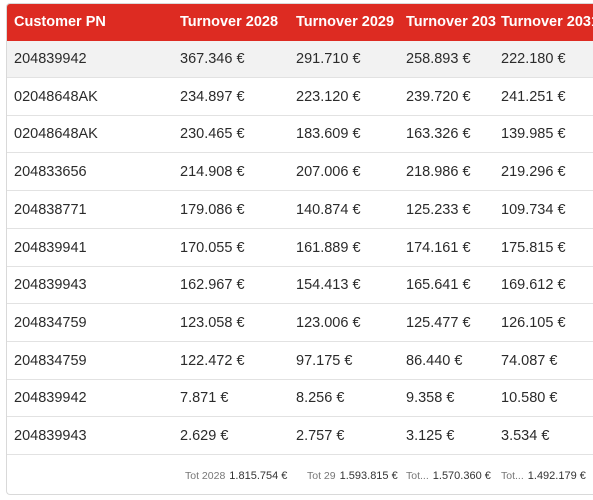 The width and height of the screenshot is (593, 500). Describe the element at coordinates (204, 398) in the screenshot. I see `turnover-2028-cell: 7.871 €` at that location.